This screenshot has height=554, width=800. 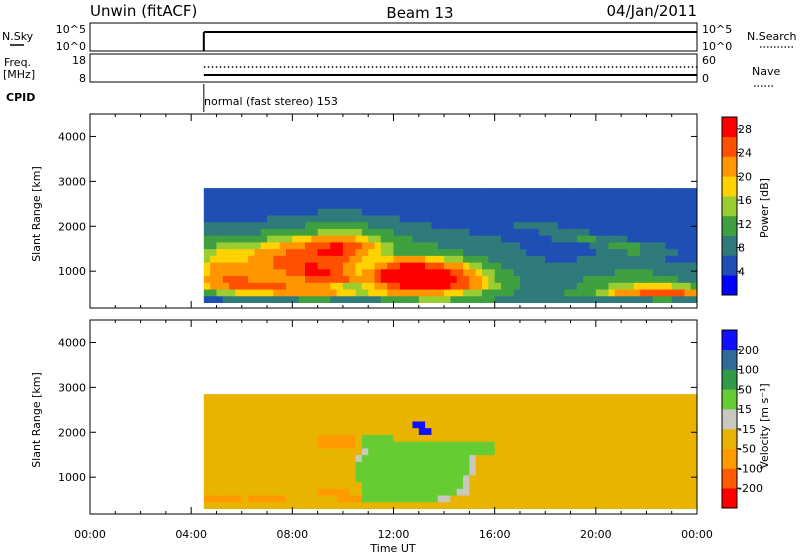 What do you see at coordinates (450, 246) in the screenshot?
I see `power-heatmap` at bounding box center [450, 246].